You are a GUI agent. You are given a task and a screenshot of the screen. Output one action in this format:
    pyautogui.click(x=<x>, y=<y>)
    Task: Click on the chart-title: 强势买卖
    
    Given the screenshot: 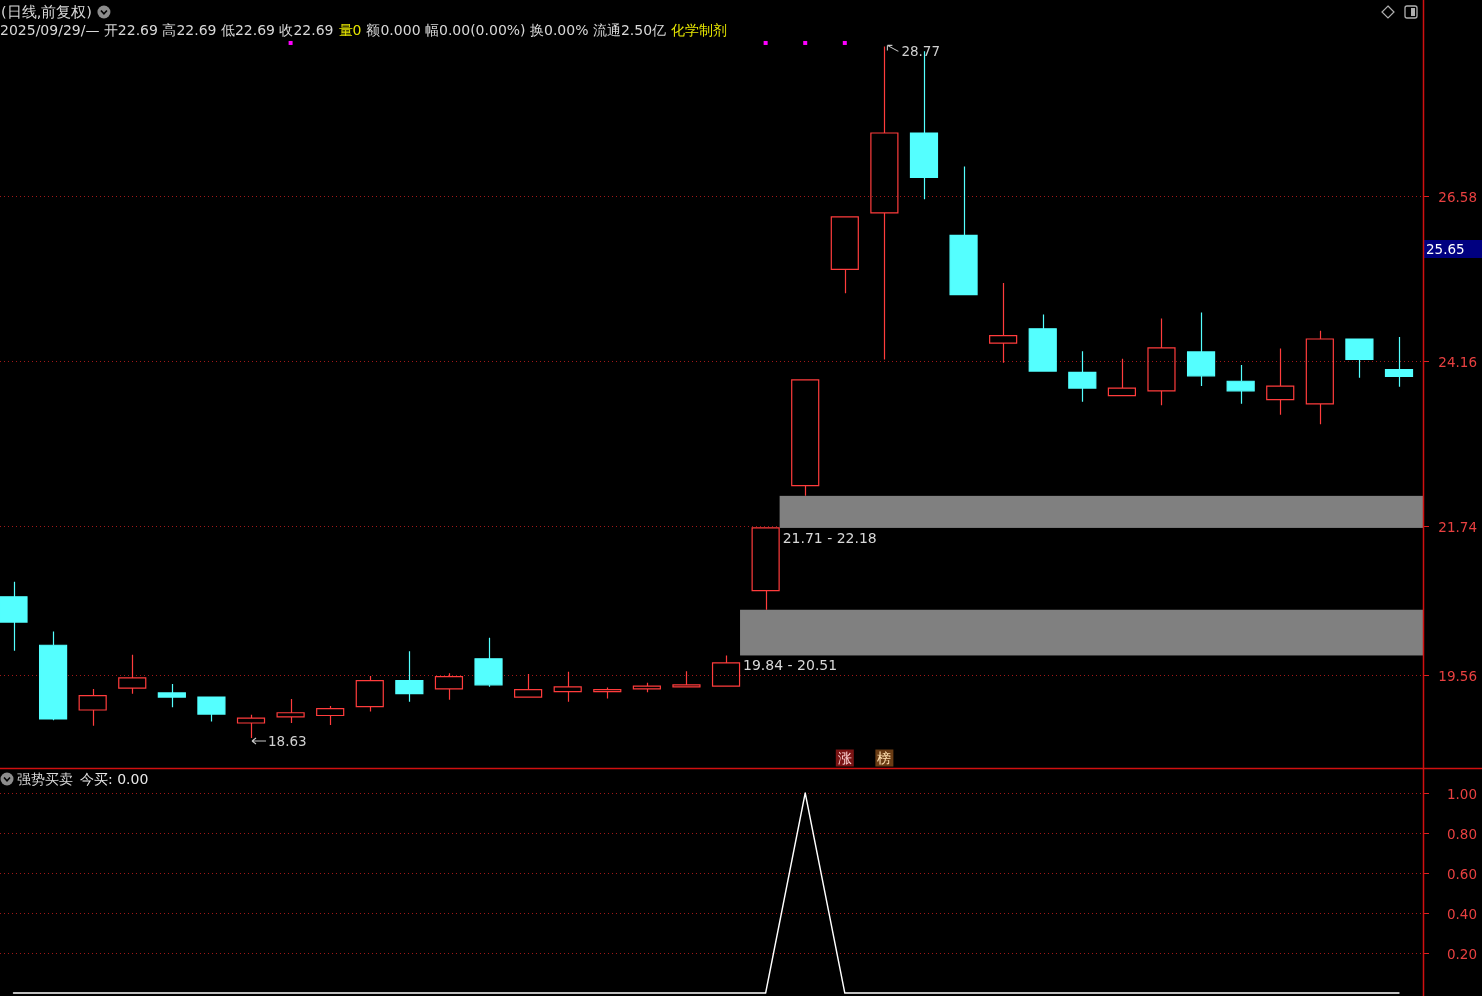 What is the action you would take?
    pyautogui.click(x=45, y=779)
    